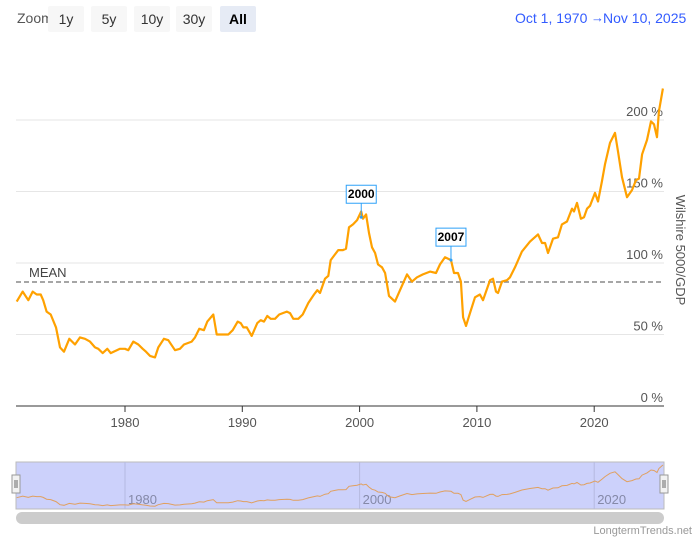 This screenshot has width=700, height=545. I want to click on navigator-selection, so click(340, 485).